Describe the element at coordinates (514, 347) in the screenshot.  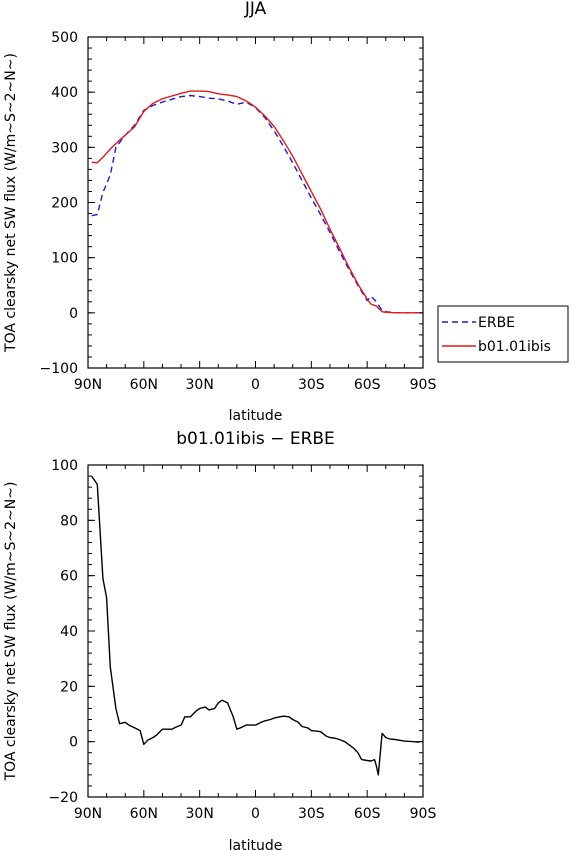
I see `legend-label: b01.01ibis` at that location.